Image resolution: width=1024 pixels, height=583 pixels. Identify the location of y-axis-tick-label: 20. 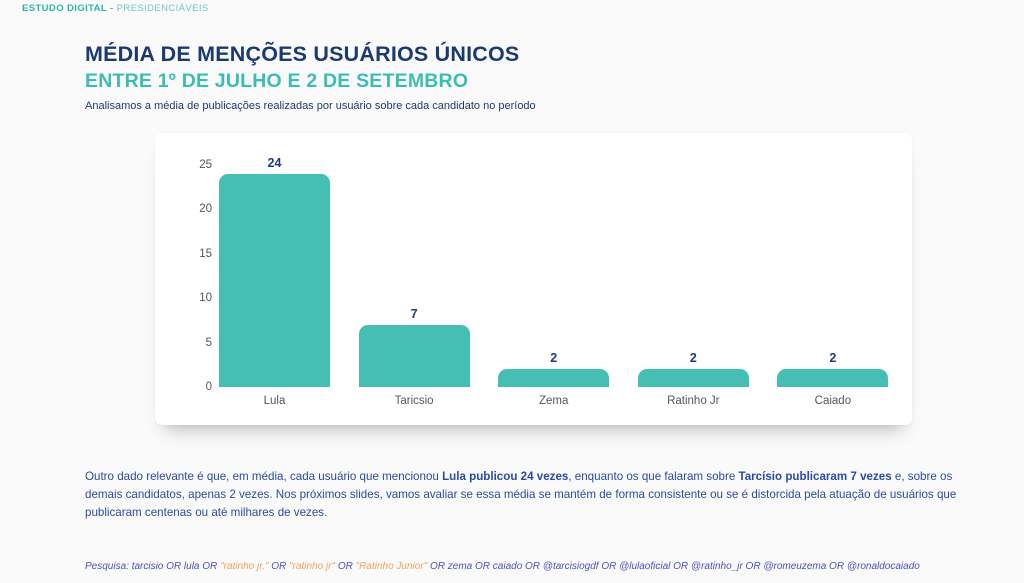
(205, 209).